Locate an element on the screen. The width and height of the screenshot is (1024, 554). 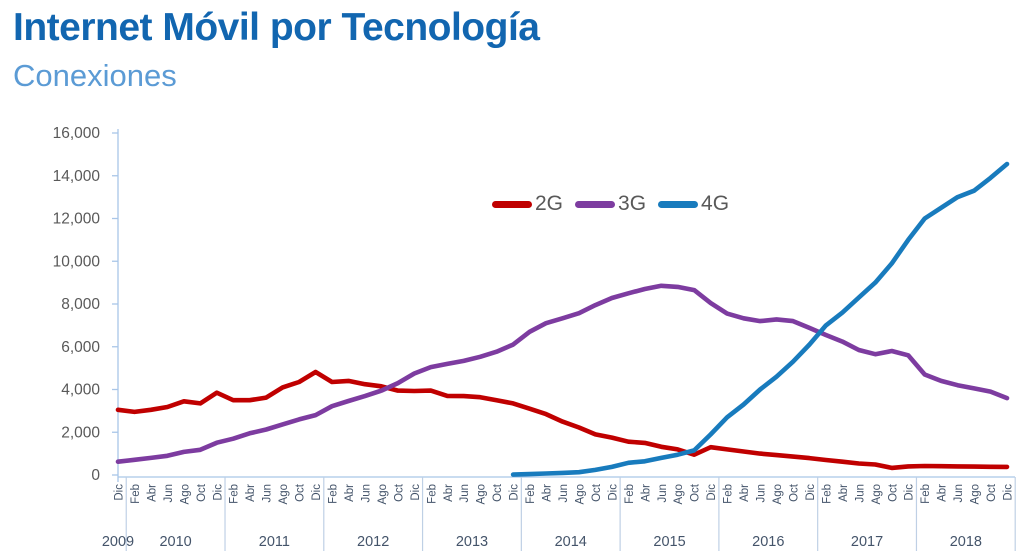
legend-swatch-4g is located at coordinates (678, 204).